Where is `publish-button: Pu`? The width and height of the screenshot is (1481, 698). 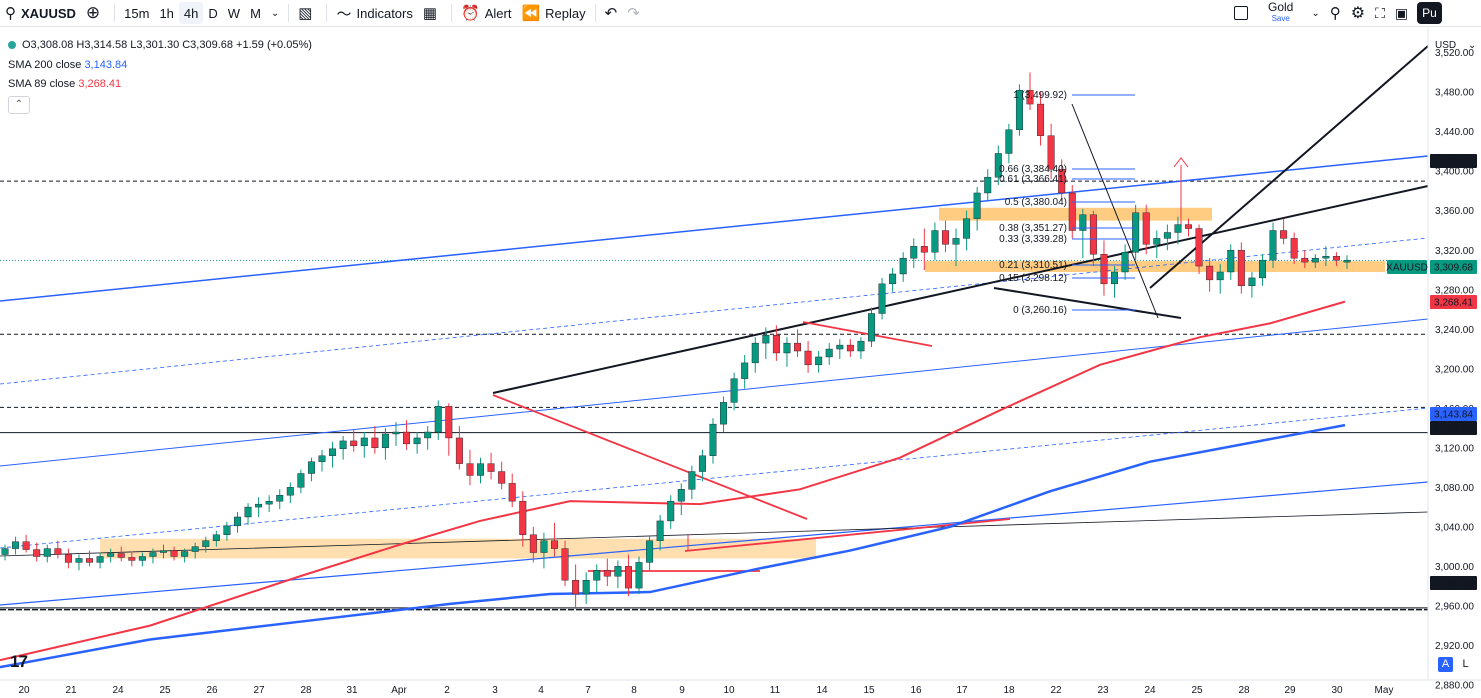 publish-button: Pu is located at coordinates (1429, 13).